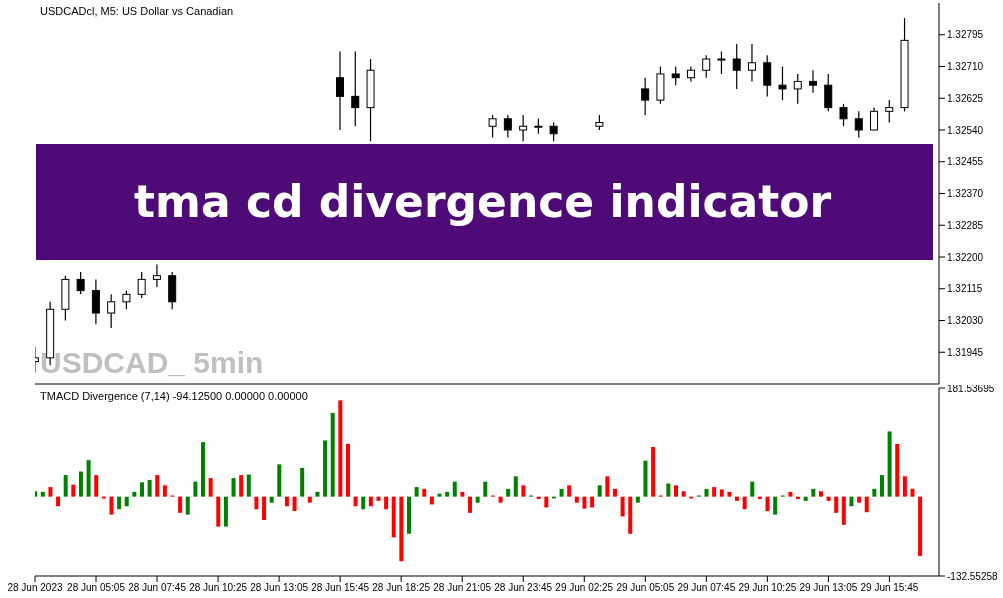 Image resolution: width=1003 pixels, height=598 pixels. Describe the element at coordinates (965, 321) in the screenshot. I see `y-tick-label: 1.32030` at that location.